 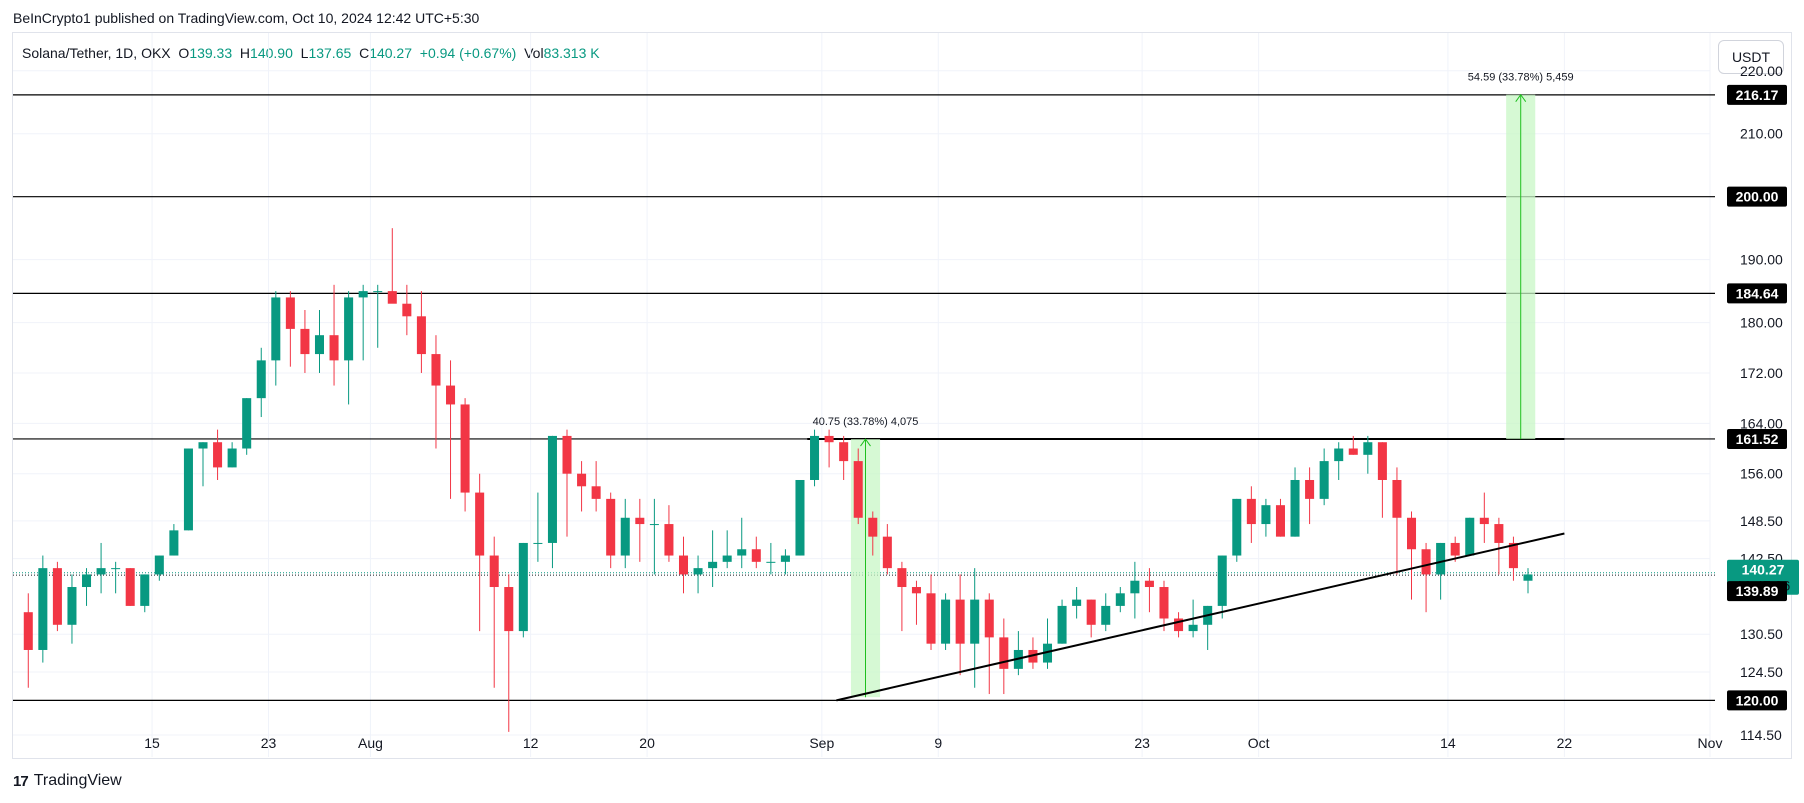 I want to click on y-tick-label: 148.50, so click(x=1761, y=521).